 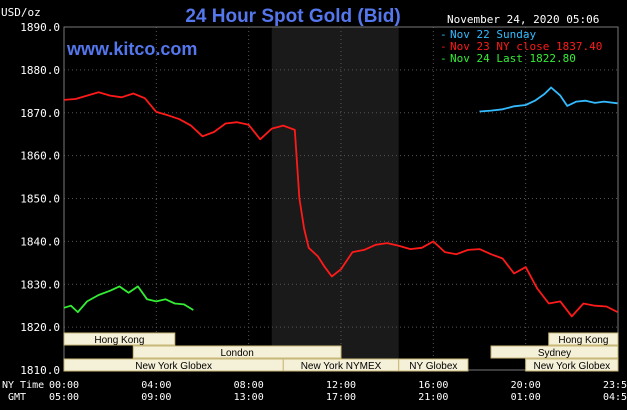 I want to click on y-tick-label: 1850.0, so click(x=40, y=199).